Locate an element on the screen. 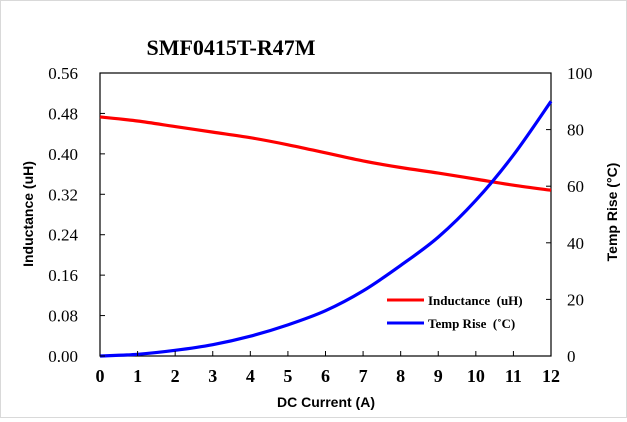  y-right-tick-label: 20 is located at coordinates (575, 299).